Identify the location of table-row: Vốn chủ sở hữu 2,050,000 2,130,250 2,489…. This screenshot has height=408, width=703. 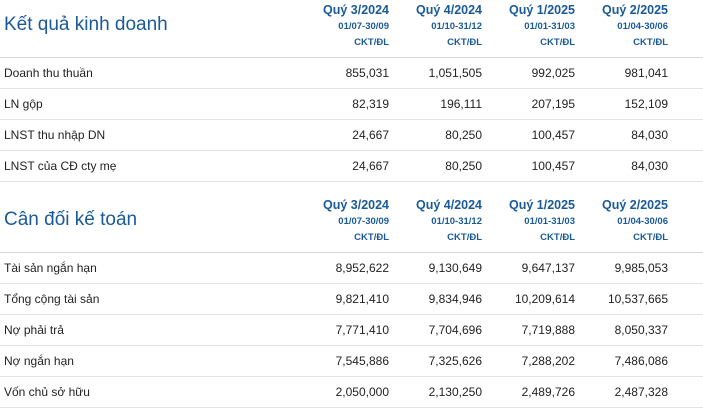
(351, 392).